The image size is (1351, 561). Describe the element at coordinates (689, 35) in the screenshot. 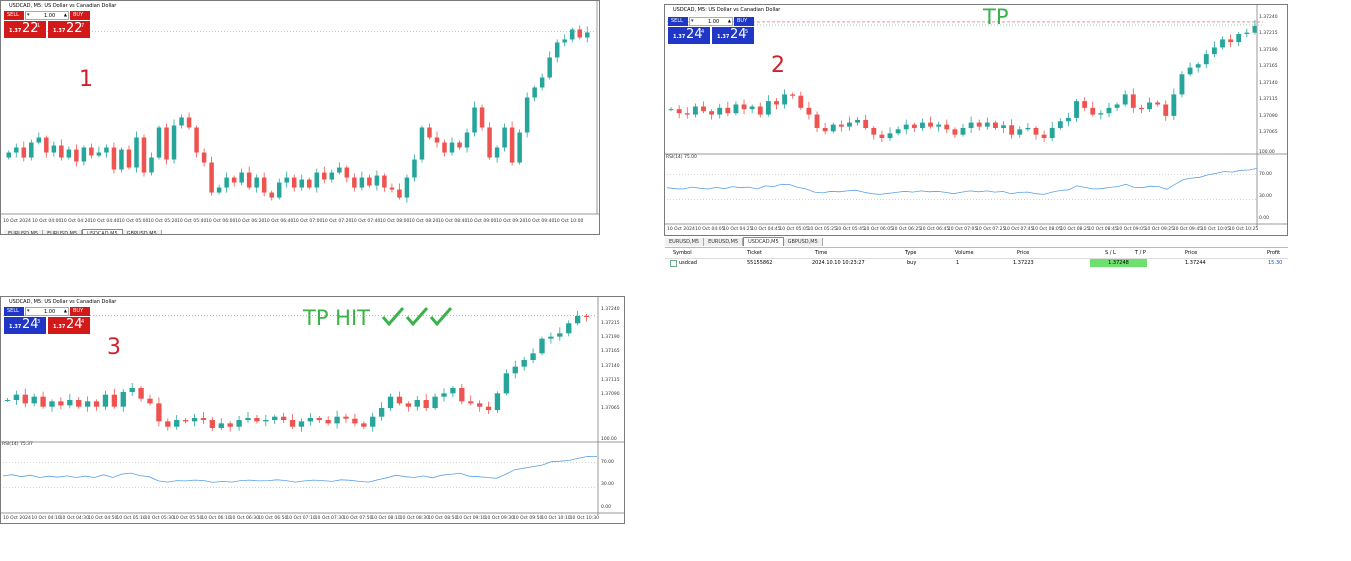

I see `sell-price-box: 1.37 24 4` at that location.